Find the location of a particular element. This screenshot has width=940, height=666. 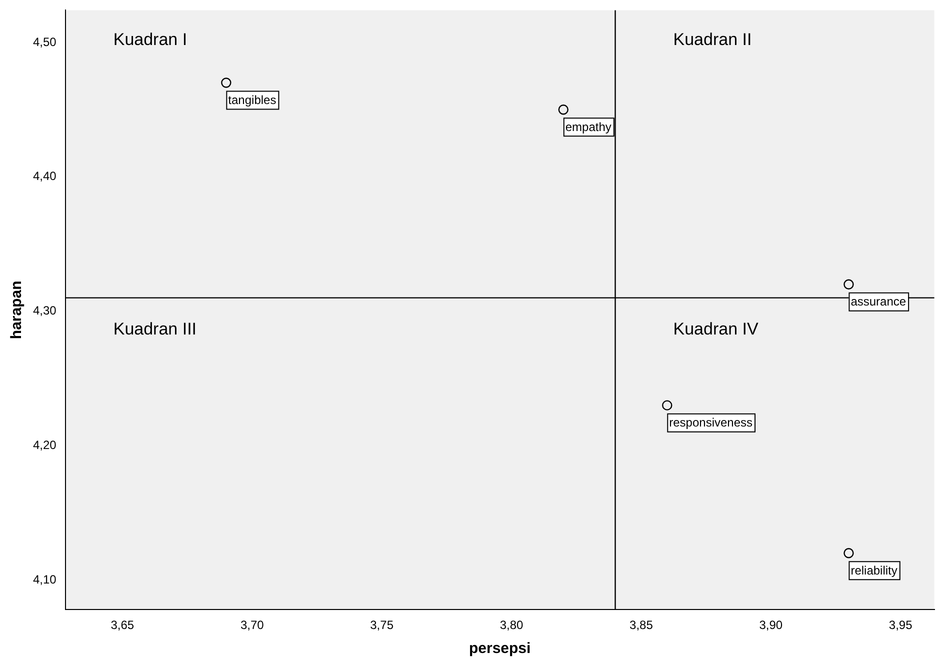

y-tick-label: 4,20 is located at coordinates (44, 445).